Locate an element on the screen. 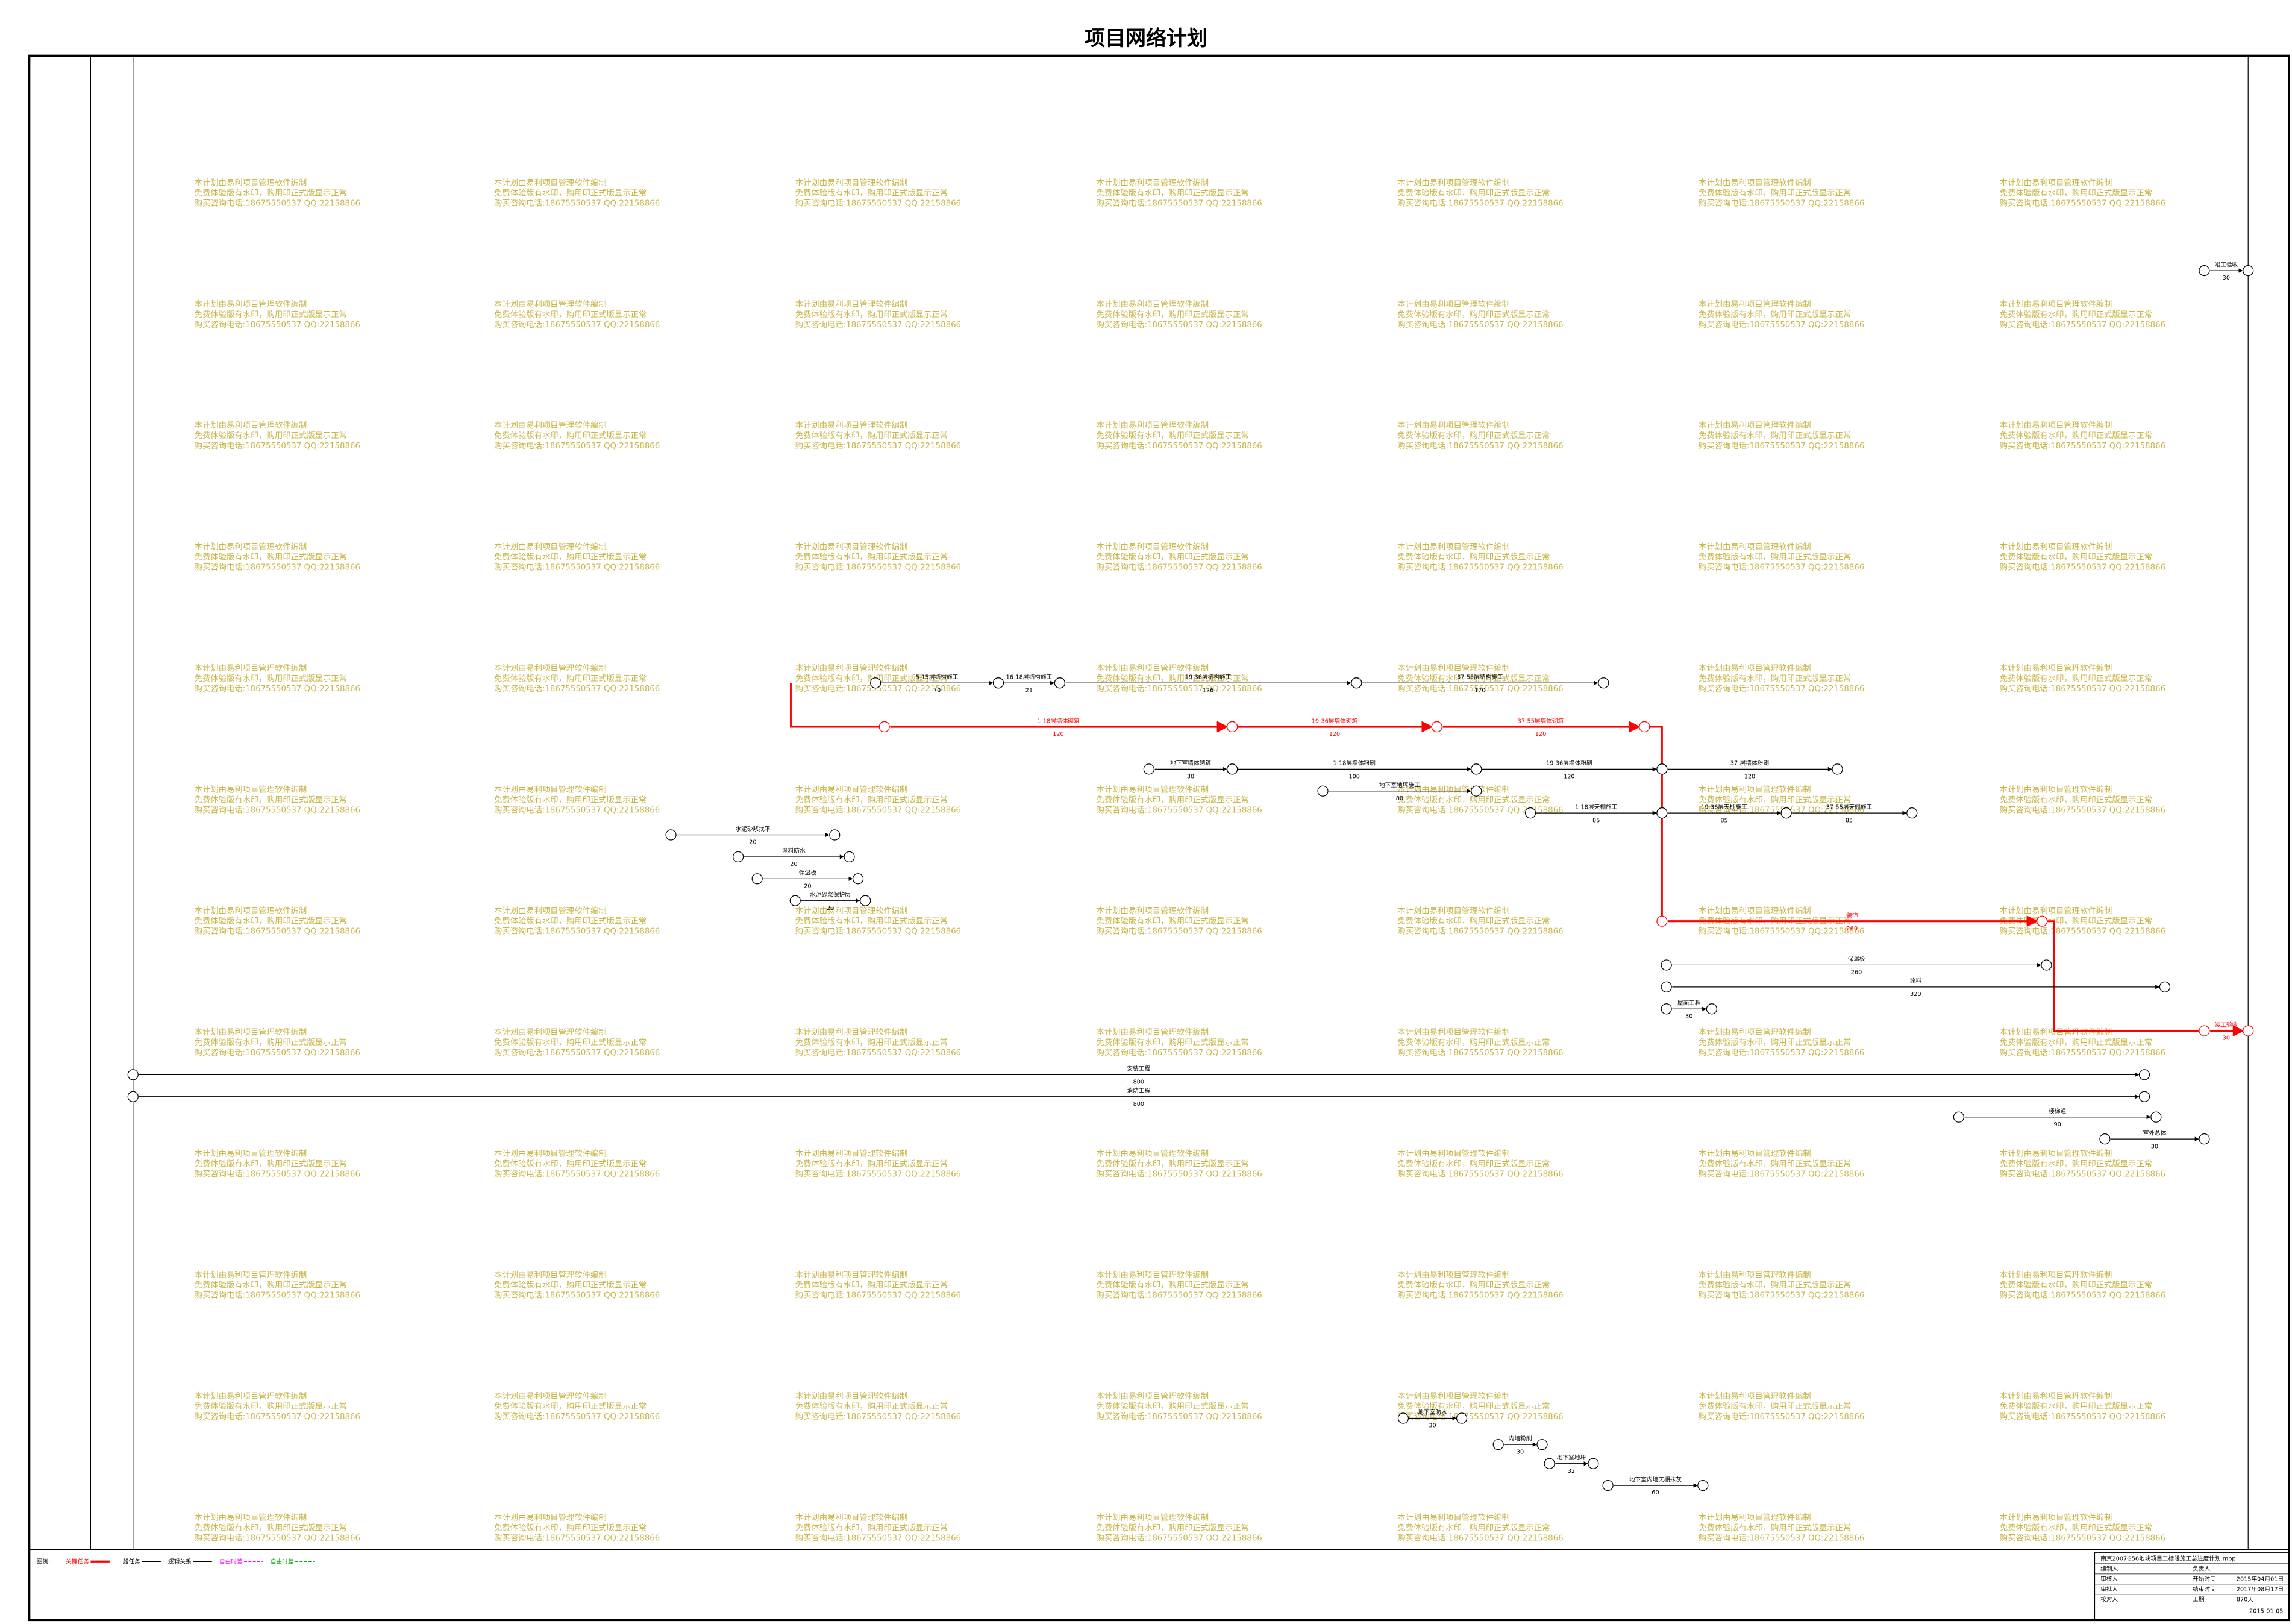 This screenshot has height=1624, width=2292. task-name: 19-36层墙体粉刷 is located at coordinates (1569, 763).